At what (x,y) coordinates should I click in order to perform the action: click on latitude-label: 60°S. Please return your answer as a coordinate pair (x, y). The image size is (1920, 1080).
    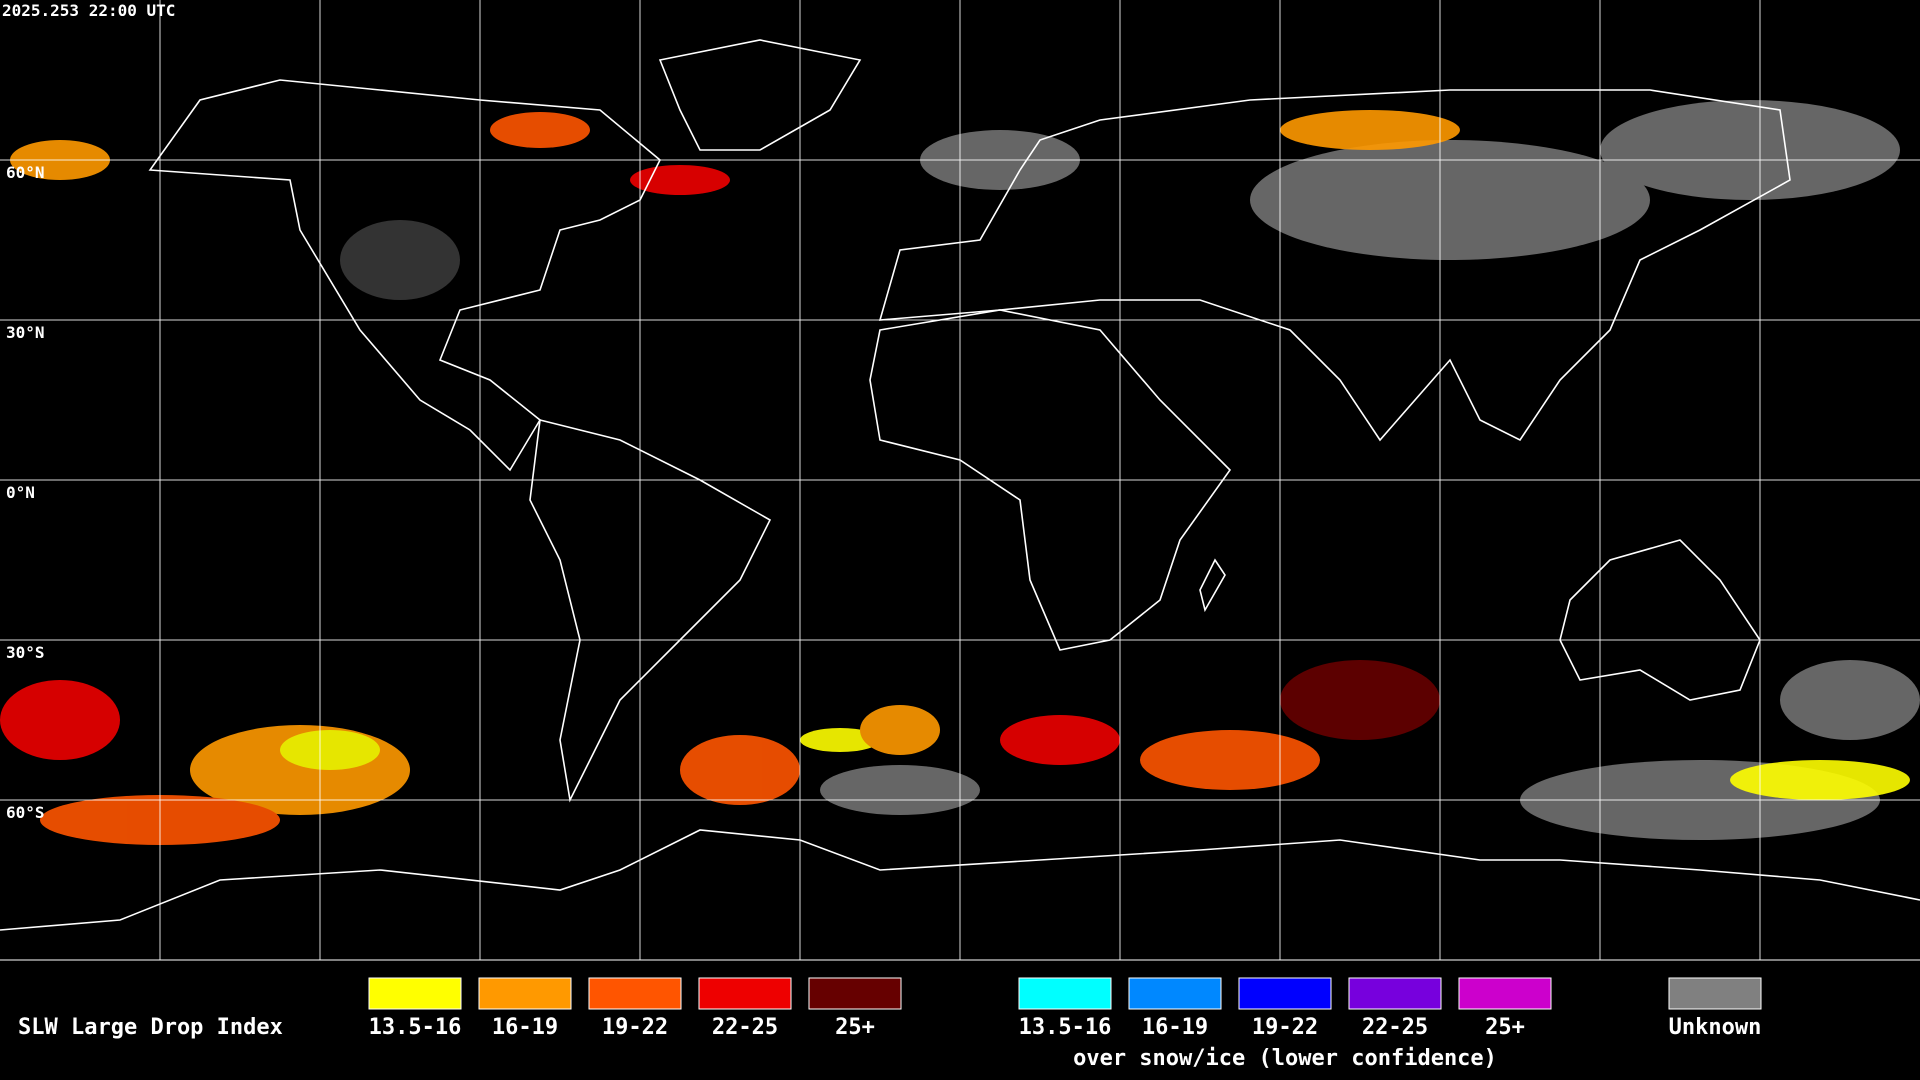
    Looking at the image, I should click on (25, 812).